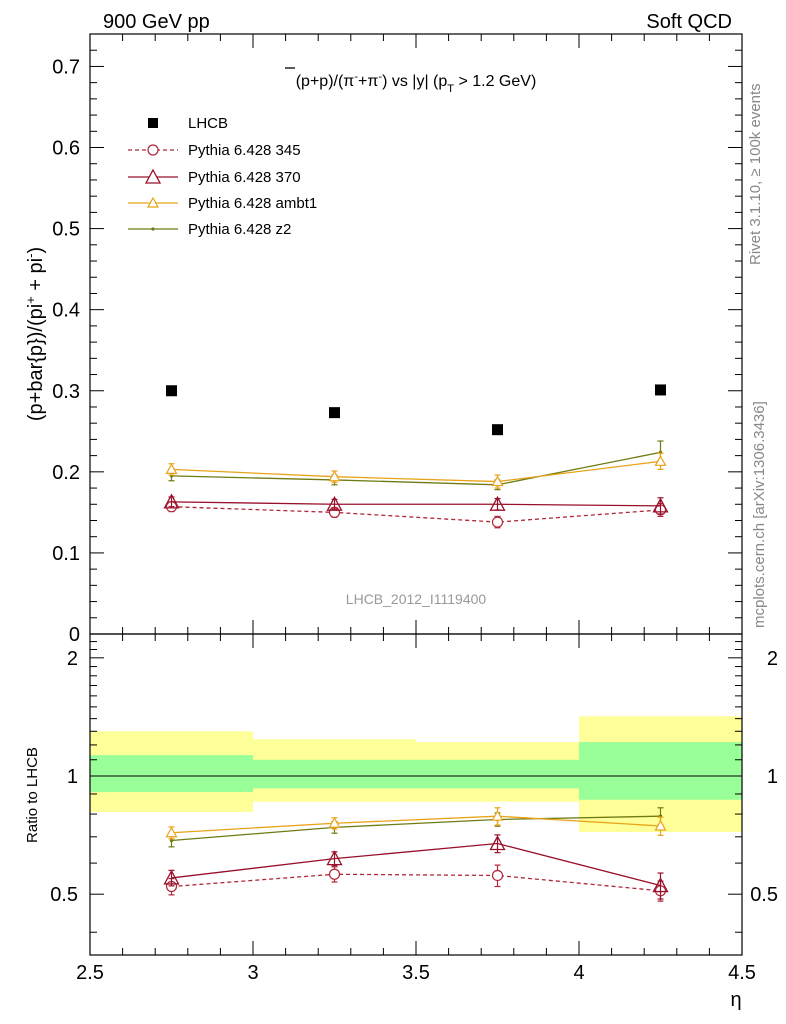  What do you see at coordinates (66, 149) in the screenshot?
I see `main-y-tick-label: 0.6` at bounding box center [66, 149].